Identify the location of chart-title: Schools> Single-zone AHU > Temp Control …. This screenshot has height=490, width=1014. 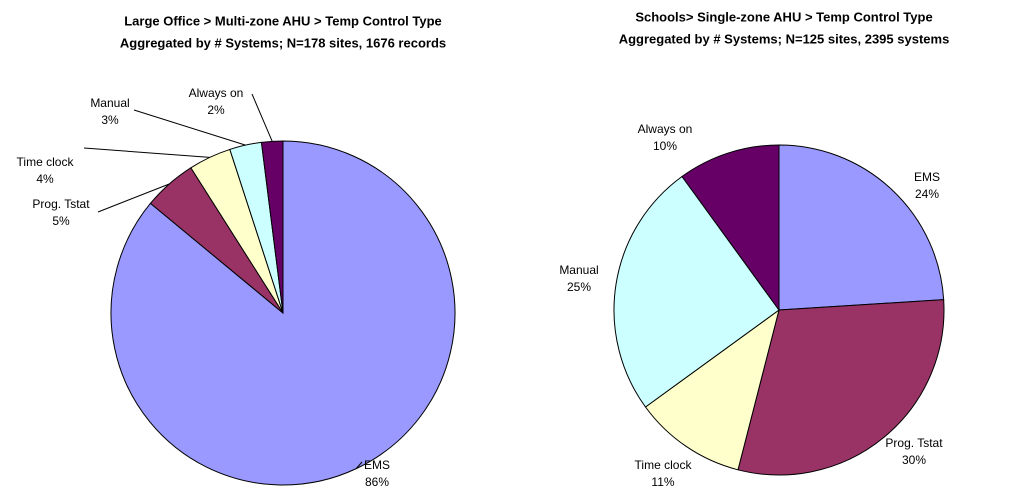
(783, 16).